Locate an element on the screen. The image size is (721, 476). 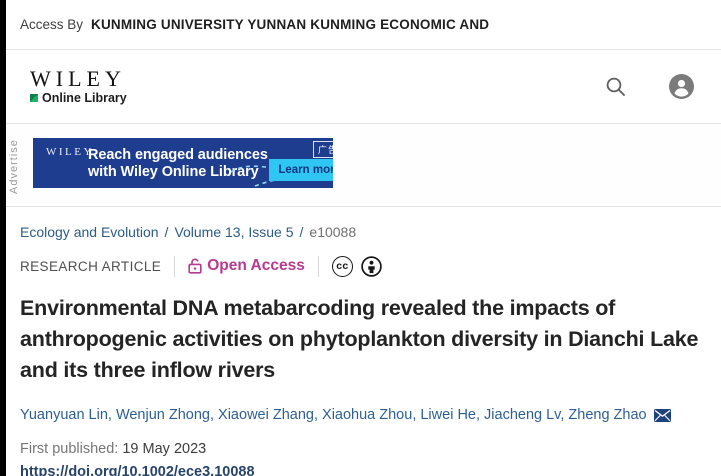
first-published-date: 19 May 2023 is located at coordinates (164, 449).